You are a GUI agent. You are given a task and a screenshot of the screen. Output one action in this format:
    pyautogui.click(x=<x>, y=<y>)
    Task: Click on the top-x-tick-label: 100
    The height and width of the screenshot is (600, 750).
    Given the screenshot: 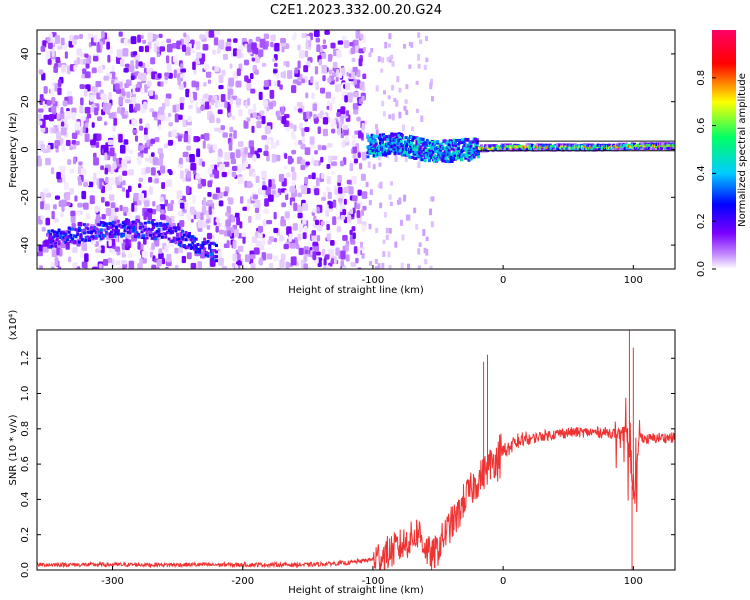 What is the action you would take?
    pyautogui.click(x=633, y=280)
    